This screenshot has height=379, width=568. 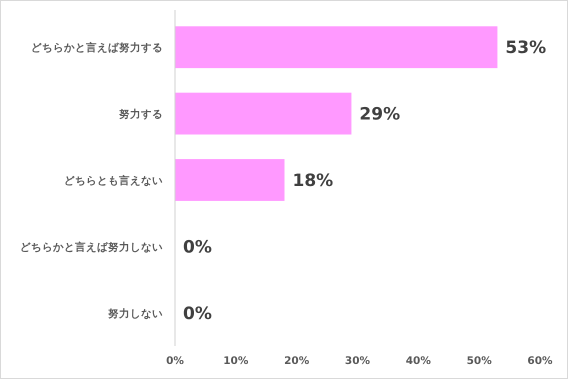 I want to click on x-tick-label: 10%, so click(x=236, y=361).